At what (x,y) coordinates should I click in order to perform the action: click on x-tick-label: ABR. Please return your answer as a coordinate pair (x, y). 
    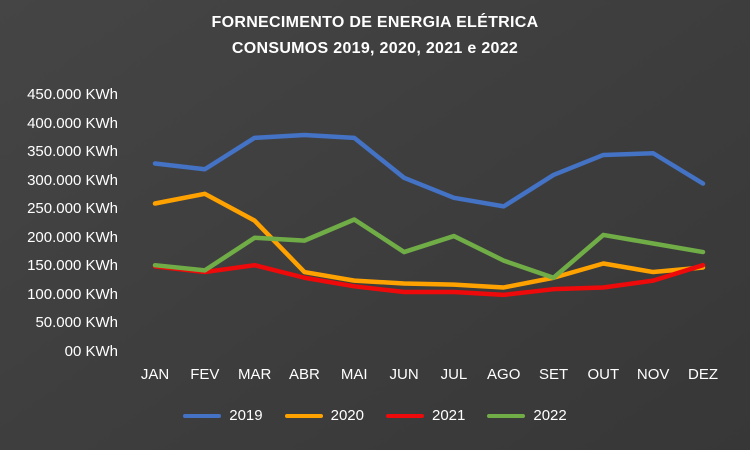
    Looking at the image, I should click on (304, 374).